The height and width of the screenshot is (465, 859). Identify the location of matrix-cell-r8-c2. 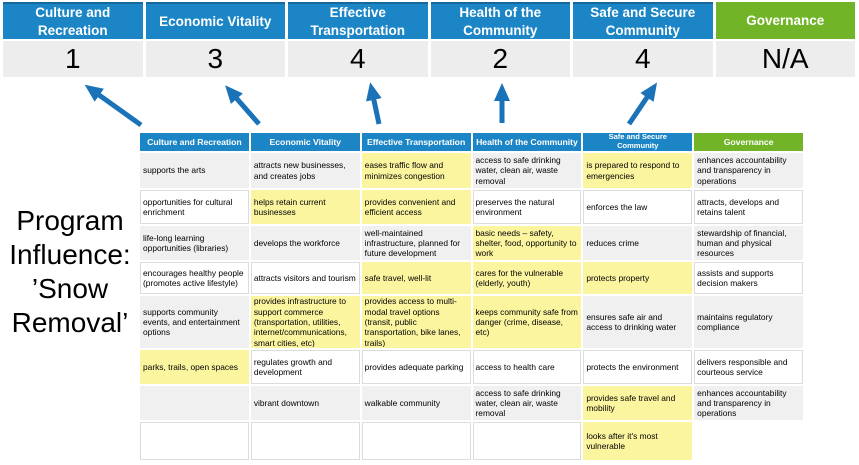
(305, 441).